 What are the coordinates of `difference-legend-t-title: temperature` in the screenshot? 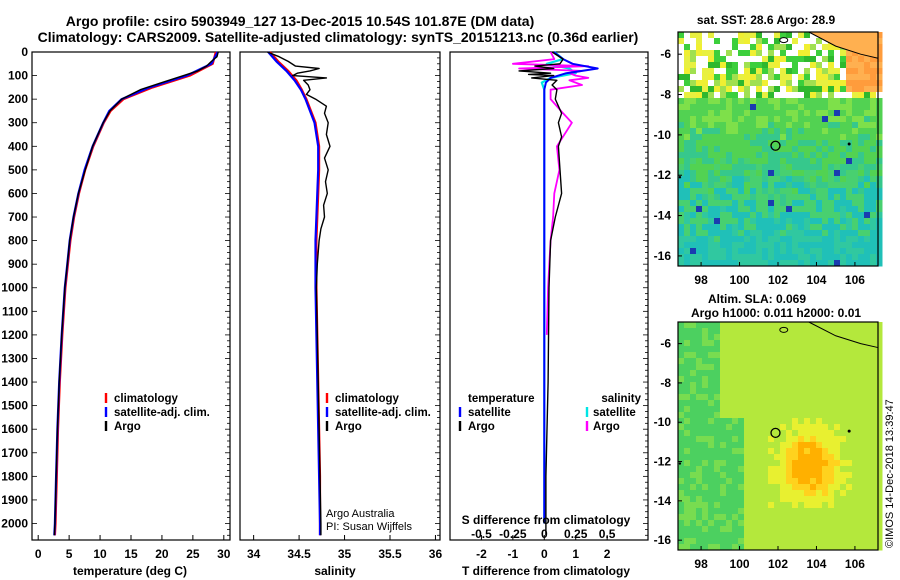 It's located at (501, 399).